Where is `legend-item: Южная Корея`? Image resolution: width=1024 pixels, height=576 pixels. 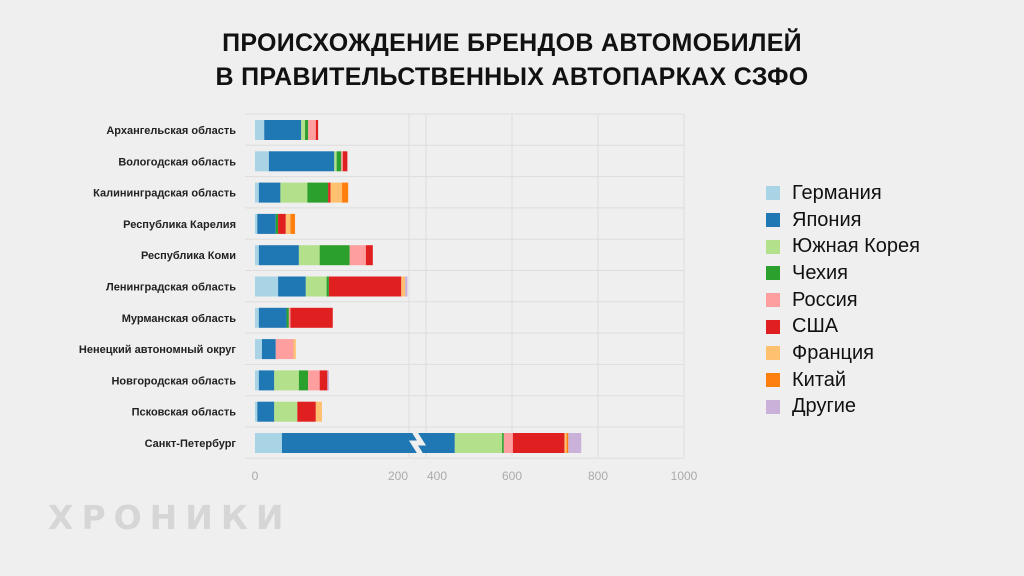 legend-item: Южная Корея is located at coordinates (886, 246).